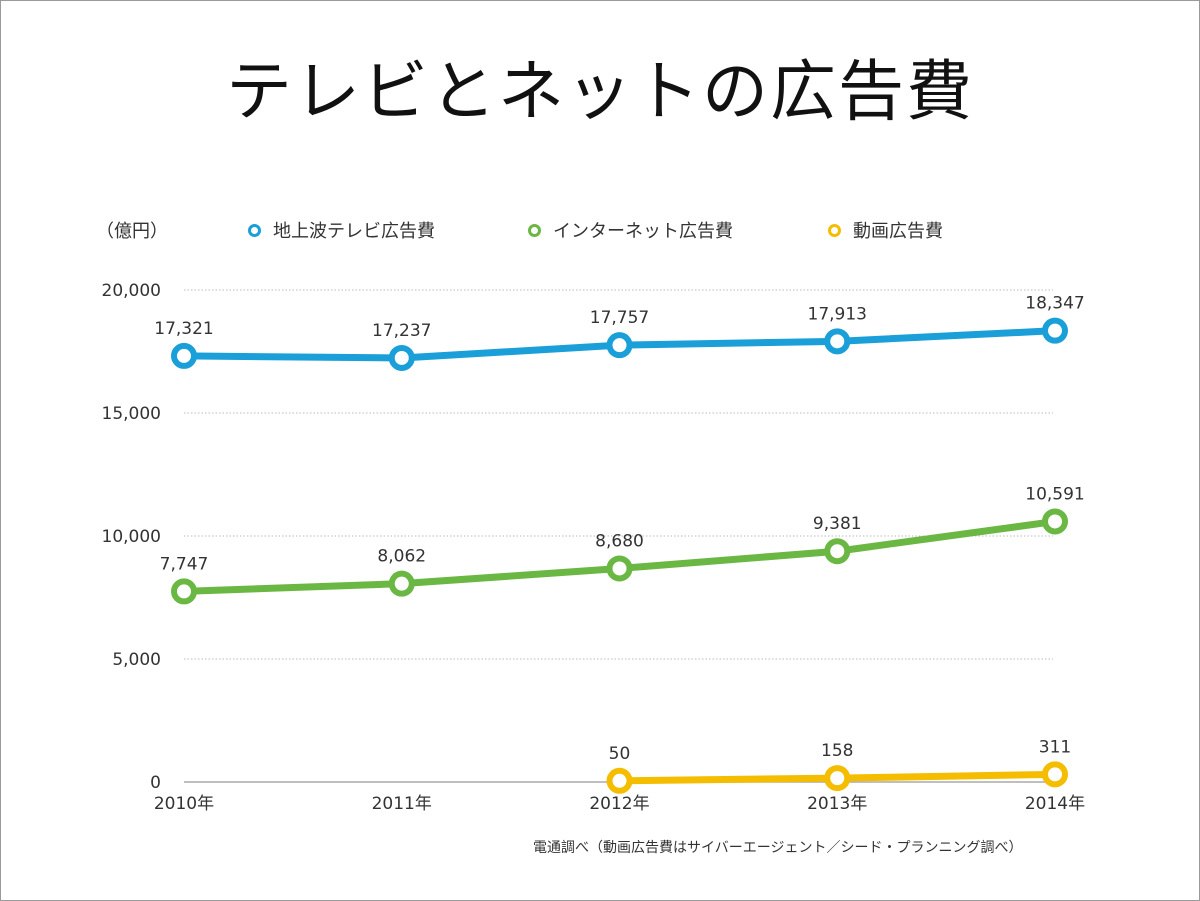 The image size is (1200, 901). I want to click on legend-item-internet: インターネット広告費, so click(630, 230).